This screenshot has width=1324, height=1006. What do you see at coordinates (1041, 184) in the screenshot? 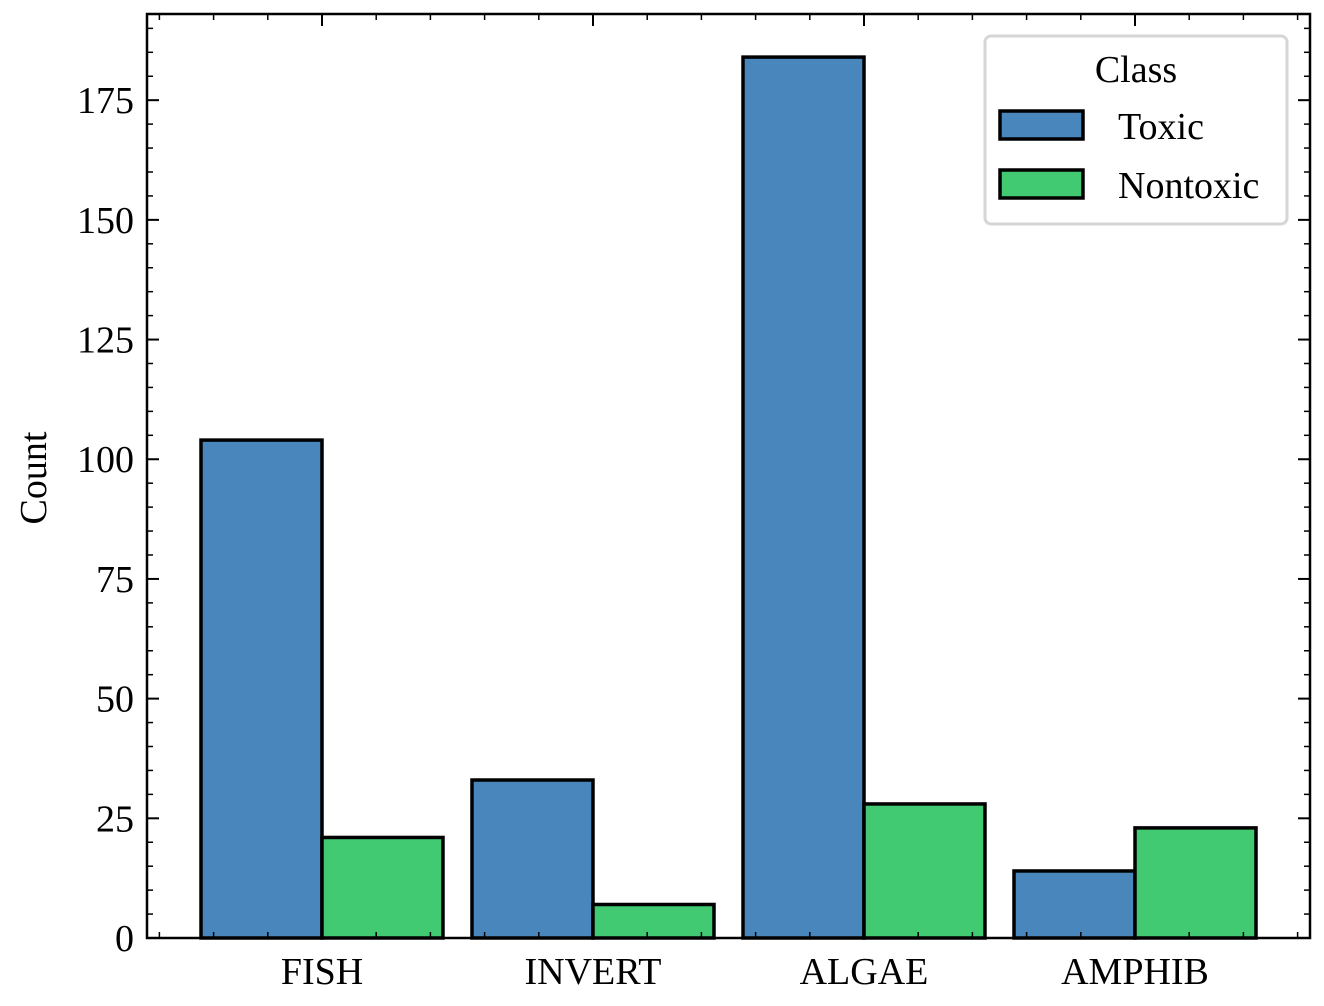
I see `legend-swatch-nontoxic` at bounding box center [1041, 184].